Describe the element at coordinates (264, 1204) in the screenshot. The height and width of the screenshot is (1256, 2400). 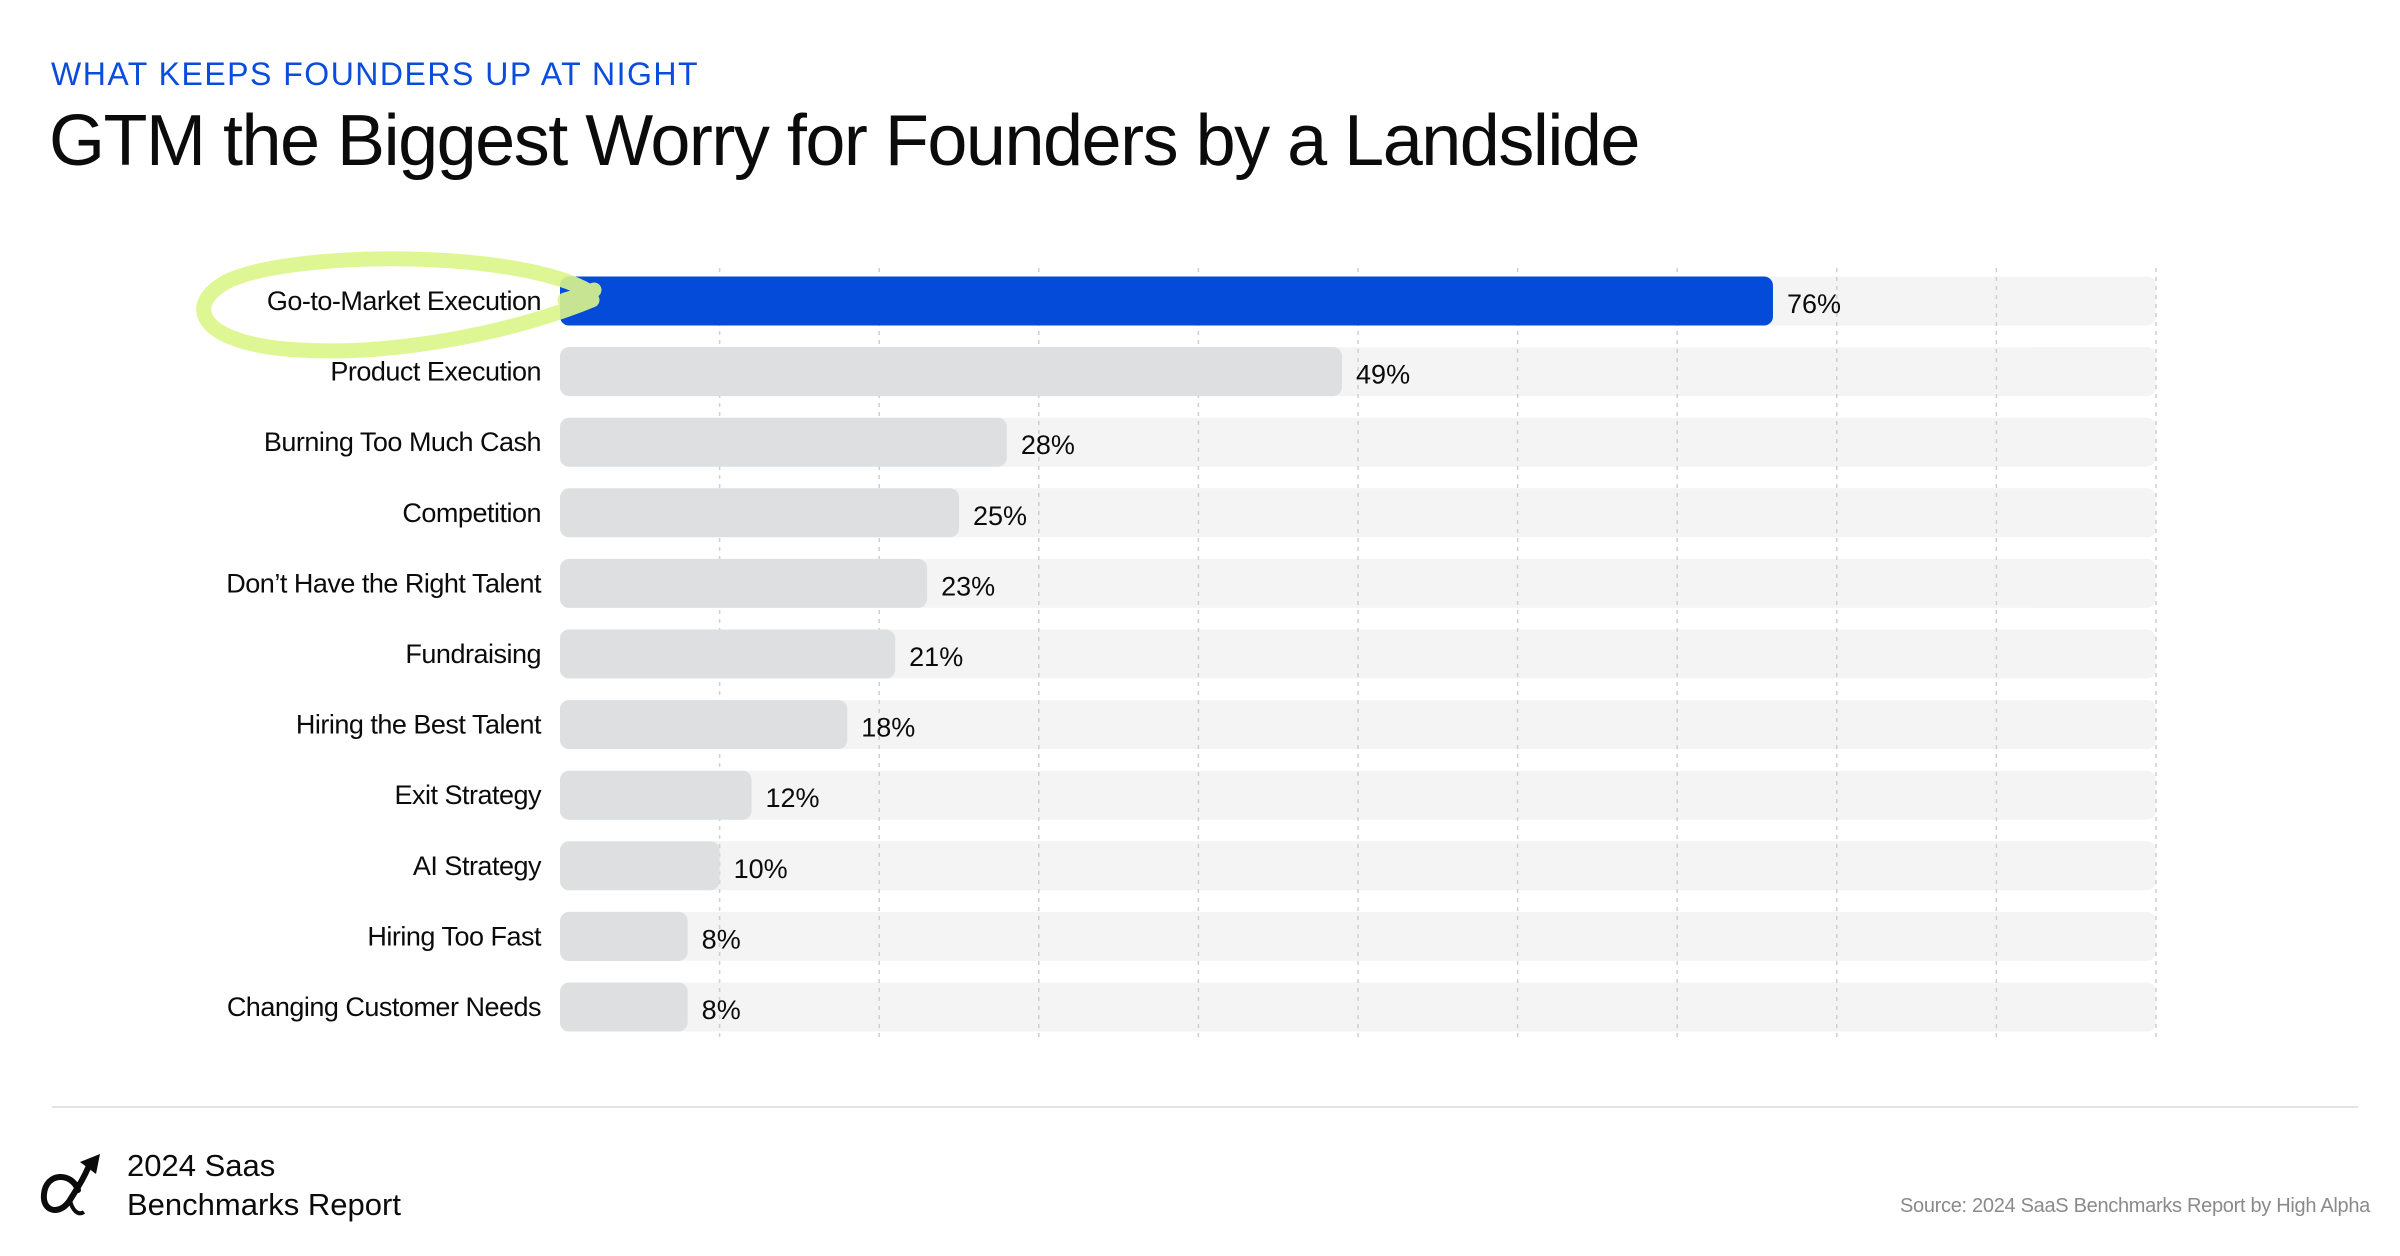
I see `brand-line-2: Benchmarks Report` at that location.